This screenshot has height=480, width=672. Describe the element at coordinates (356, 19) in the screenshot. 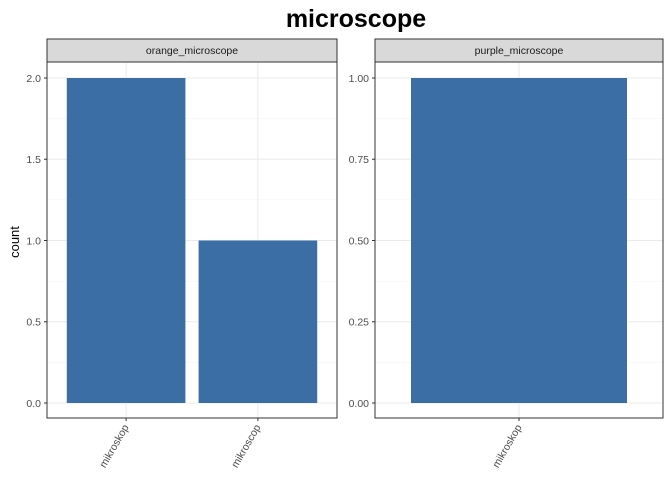

I see `chart-title: microscope` at that location.